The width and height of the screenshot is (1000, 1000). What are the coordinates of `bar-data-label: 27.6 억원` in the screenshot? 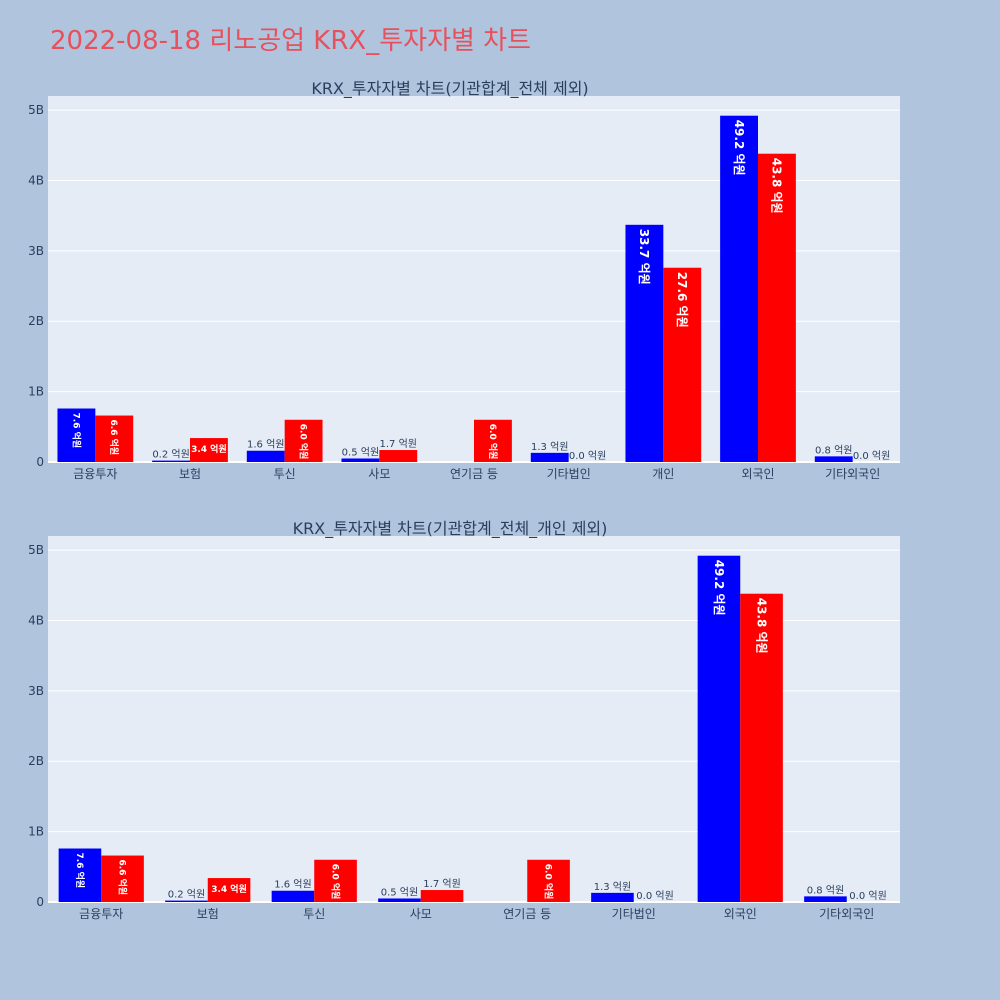 It's located at (682, 300).